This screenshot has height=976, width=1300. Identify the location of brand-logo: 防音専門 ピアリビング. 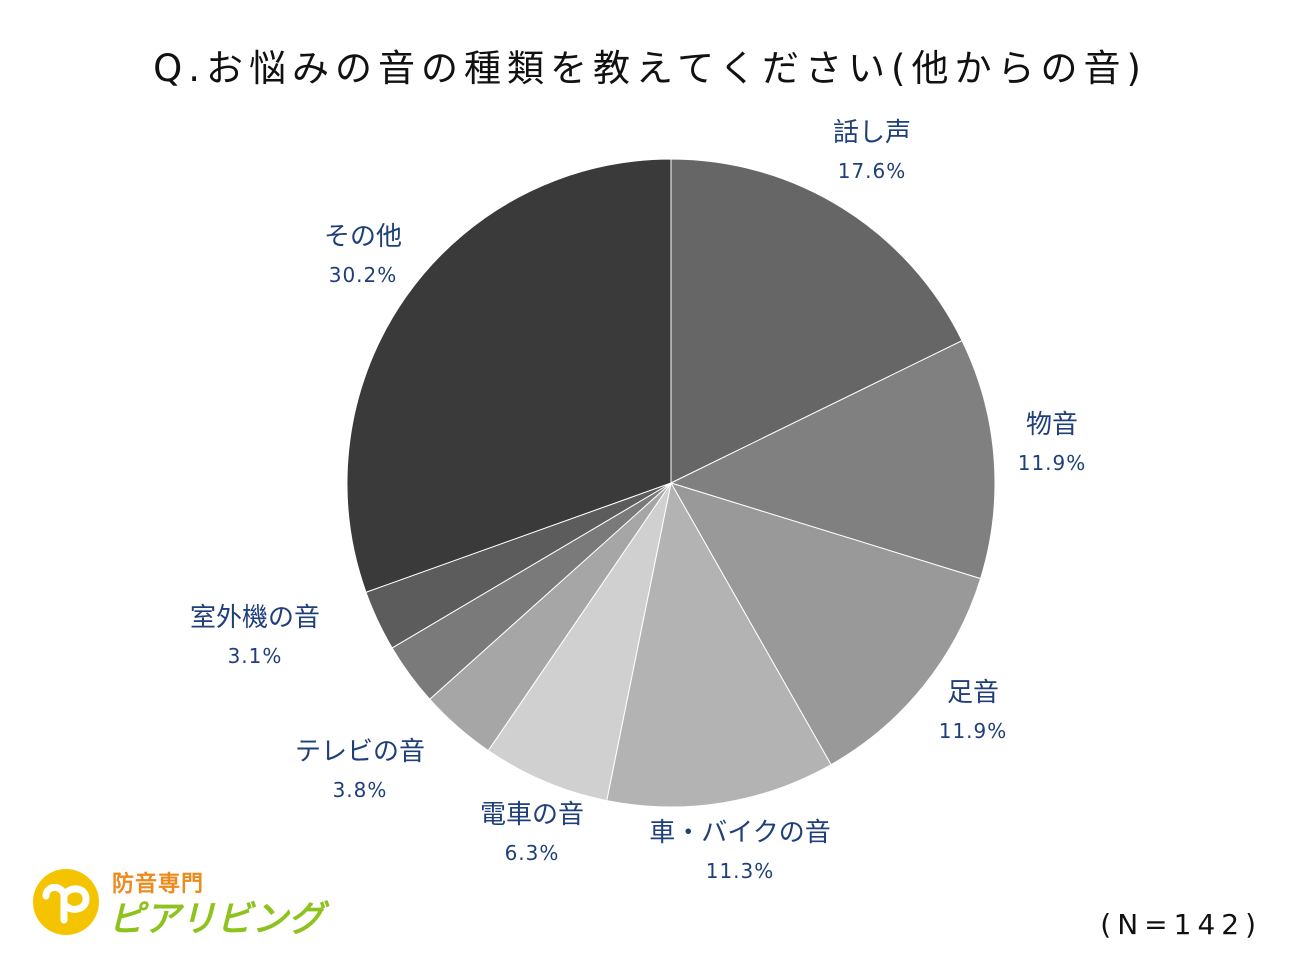
(180, 902).